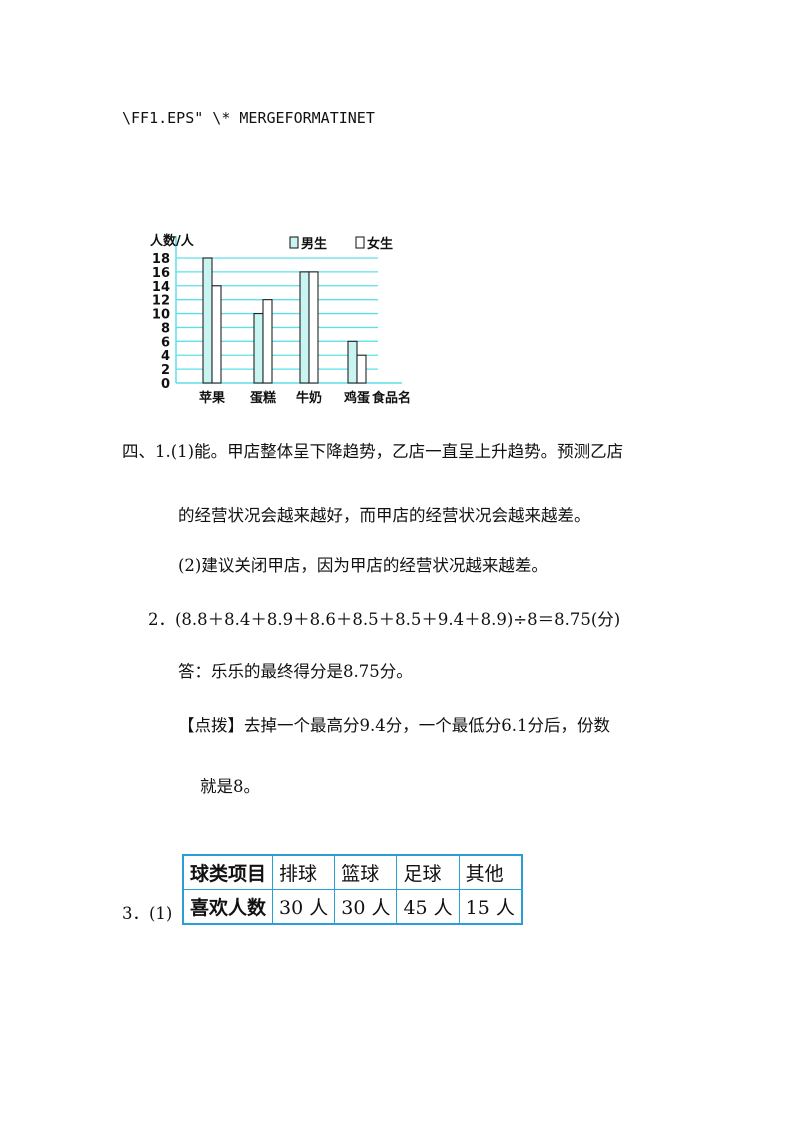  I want to click on answer-4-1-1-line2: 的经营状况会越来越好，而甲店的经营状况会越来越差。, so click(384, 515).